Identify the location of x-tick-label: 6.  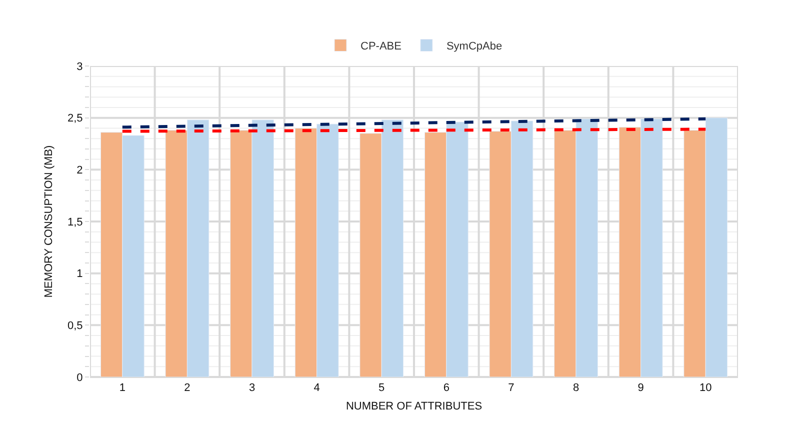
(446, 388).